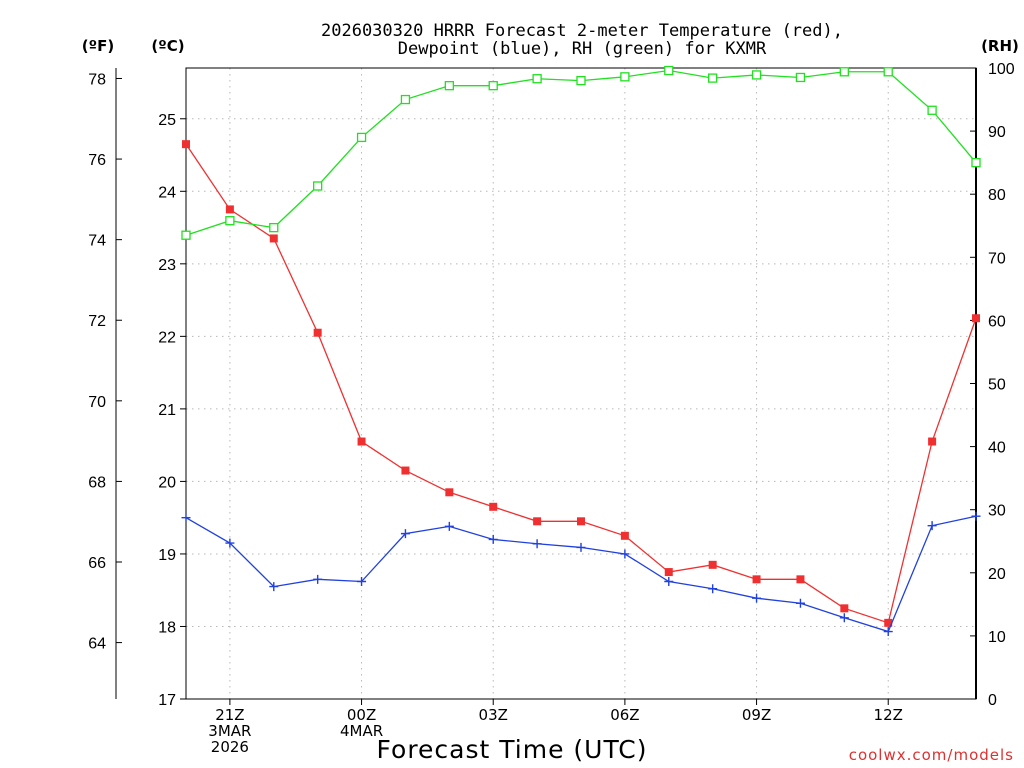 This screenshot has height=768, width=1024. I want to click on celsius-tick-label: 21, so click(167, 410).